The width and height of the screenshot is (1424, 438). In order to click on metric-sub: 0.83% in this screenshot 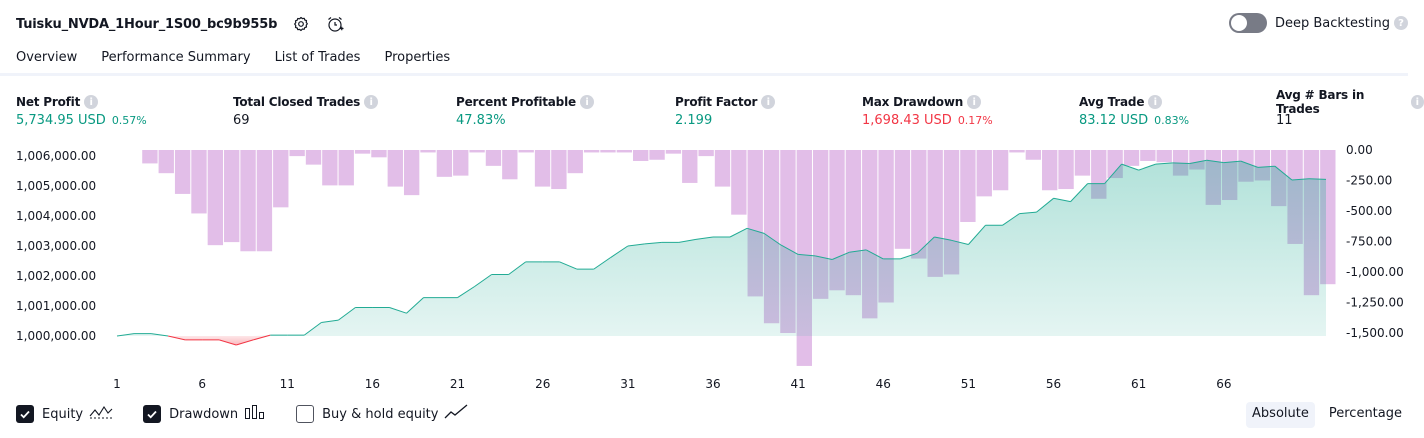, I will do `click(1172, 120)`.